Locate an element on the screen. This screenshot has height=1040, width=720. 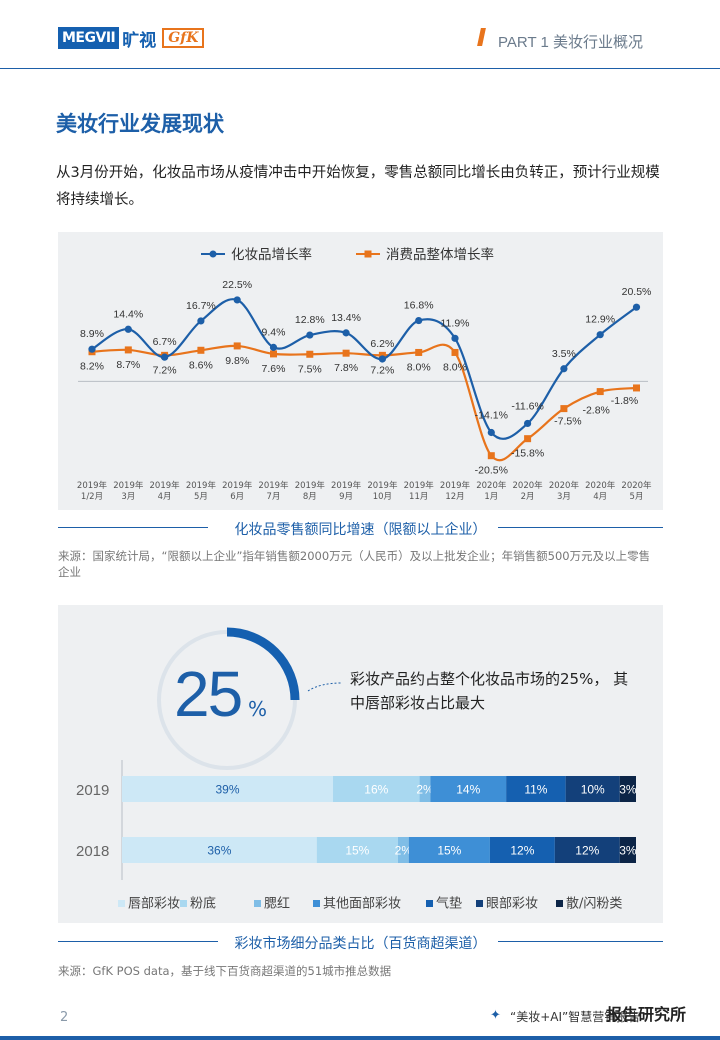
cosmetics-data-label: 14.4% is located at coordinates (128, 314).